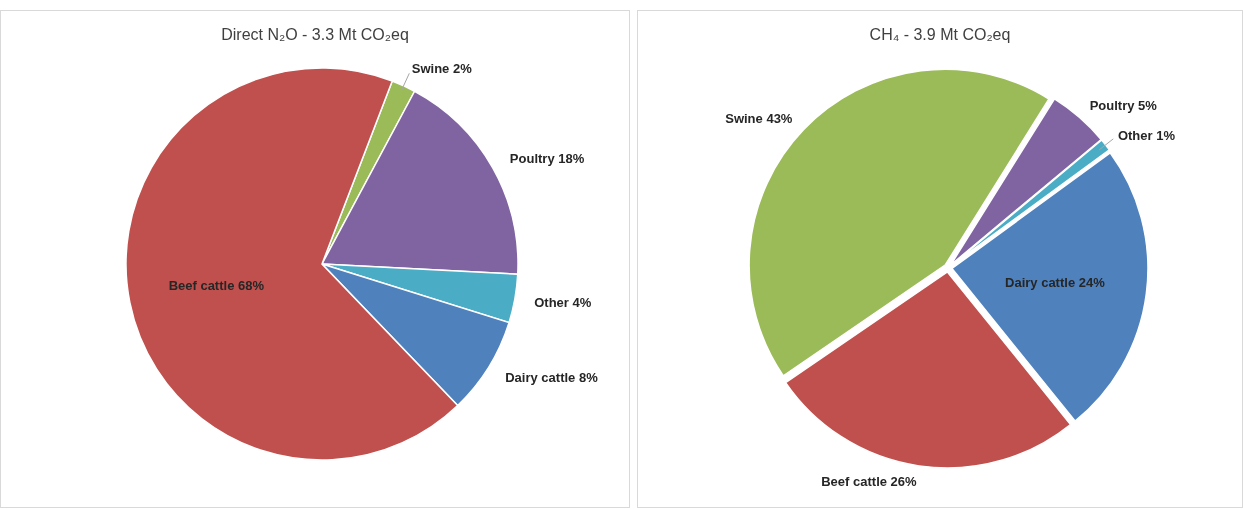 The height and width of the screenshot is (509, 1243). Describe the element at coordinates (315, 34) in the screenshot. I see `chart-title: Direct N₂O - 3.3 Mt CO₂eq` at that location.